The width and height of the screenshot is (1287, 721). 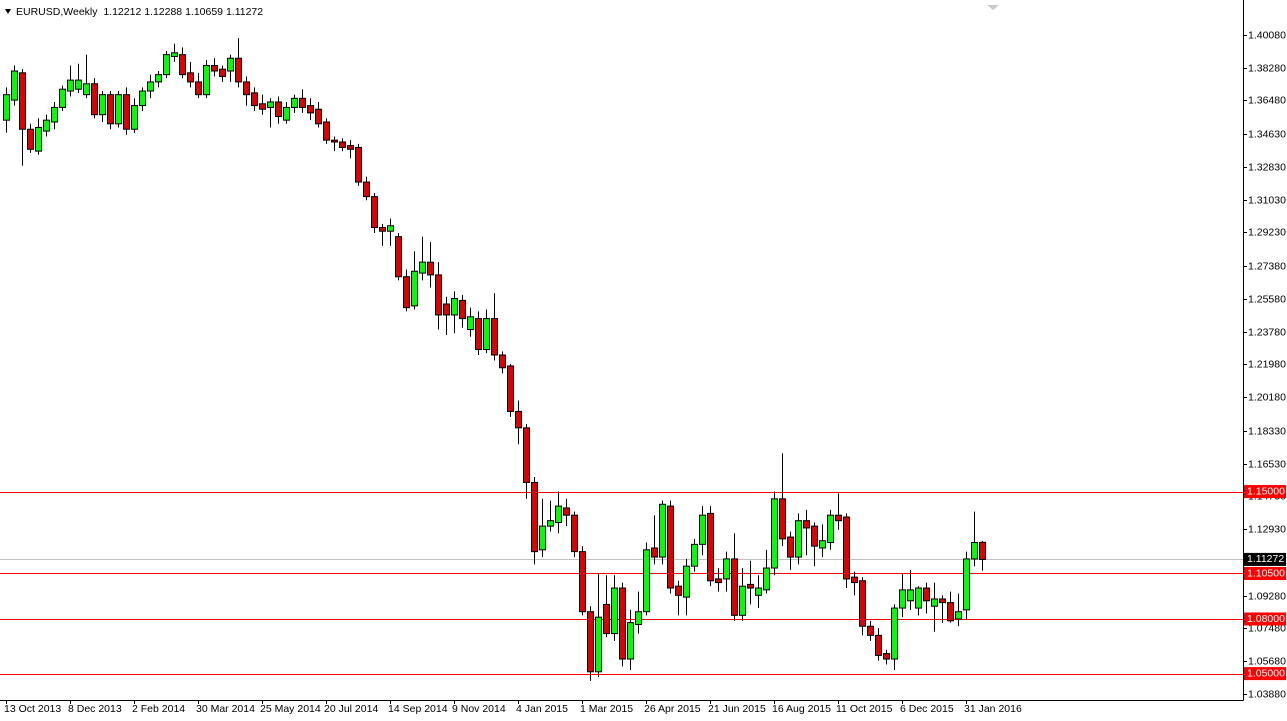 What do you see at coordinates (479, 709) in the screenshot?
I see `x-tick-label: 9 Nov 2014` at bounding box center [479, 709].